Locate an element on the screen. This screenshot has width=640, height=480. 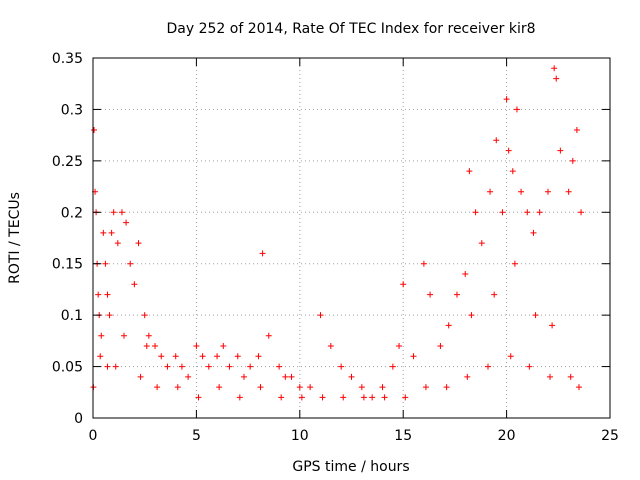
x-tick-label: 0 is located at coordinates (93, 436).